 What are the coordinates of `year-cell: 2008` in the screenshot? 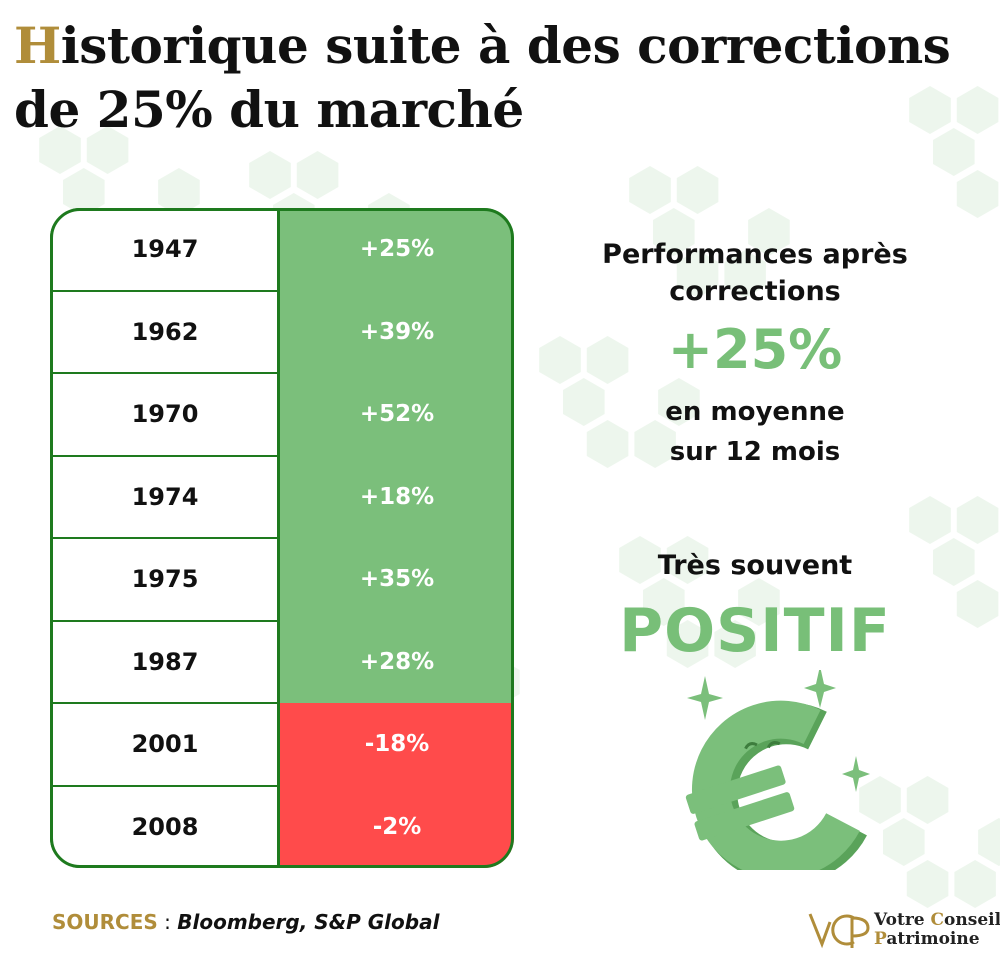 It's located at (165, 826).